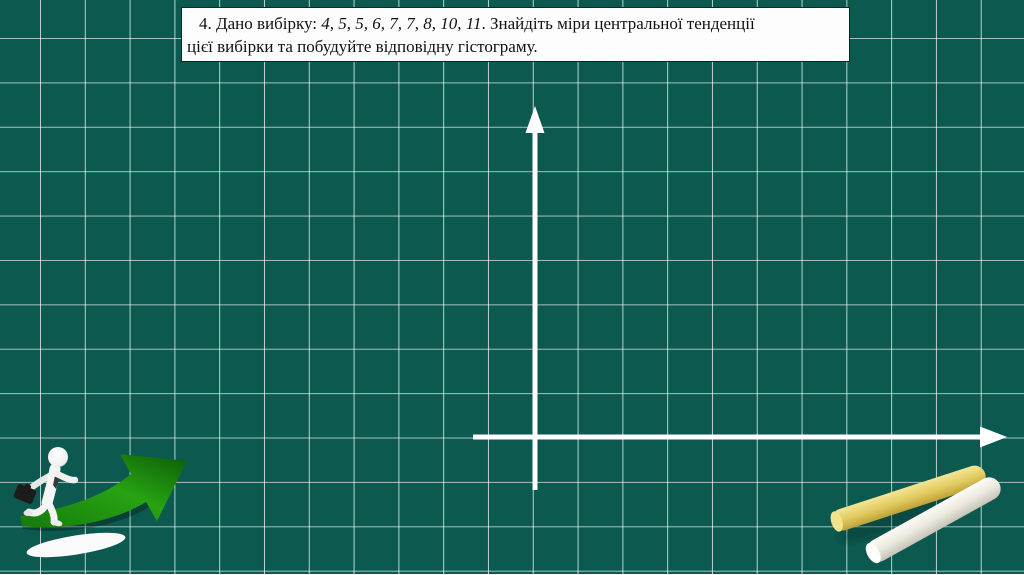  I want to click on white-chalk-end-cap, so click(873, 553).